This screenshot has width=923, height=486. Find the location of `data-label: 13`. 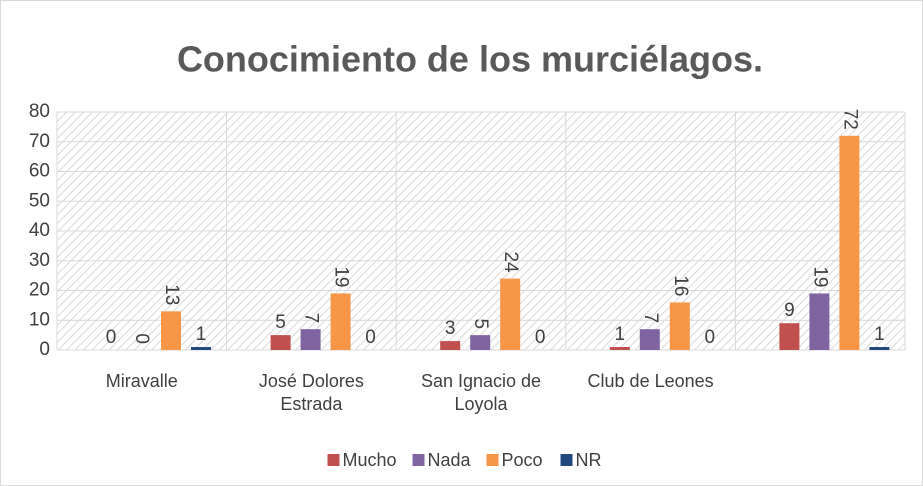

data-label: 13 is located at coordinates (171, 294).